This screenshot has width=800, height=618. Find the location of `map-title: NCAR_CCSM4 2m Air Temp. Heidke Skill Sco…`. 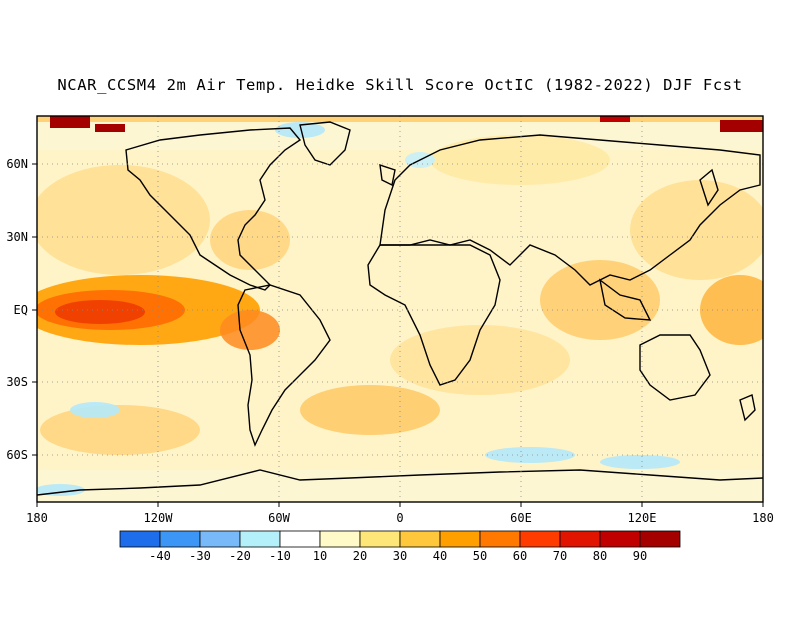

map-title: NCAR_CCSM4 2m Air Temp. Heidke Skill Sco… is located at coordinates (400, 85).